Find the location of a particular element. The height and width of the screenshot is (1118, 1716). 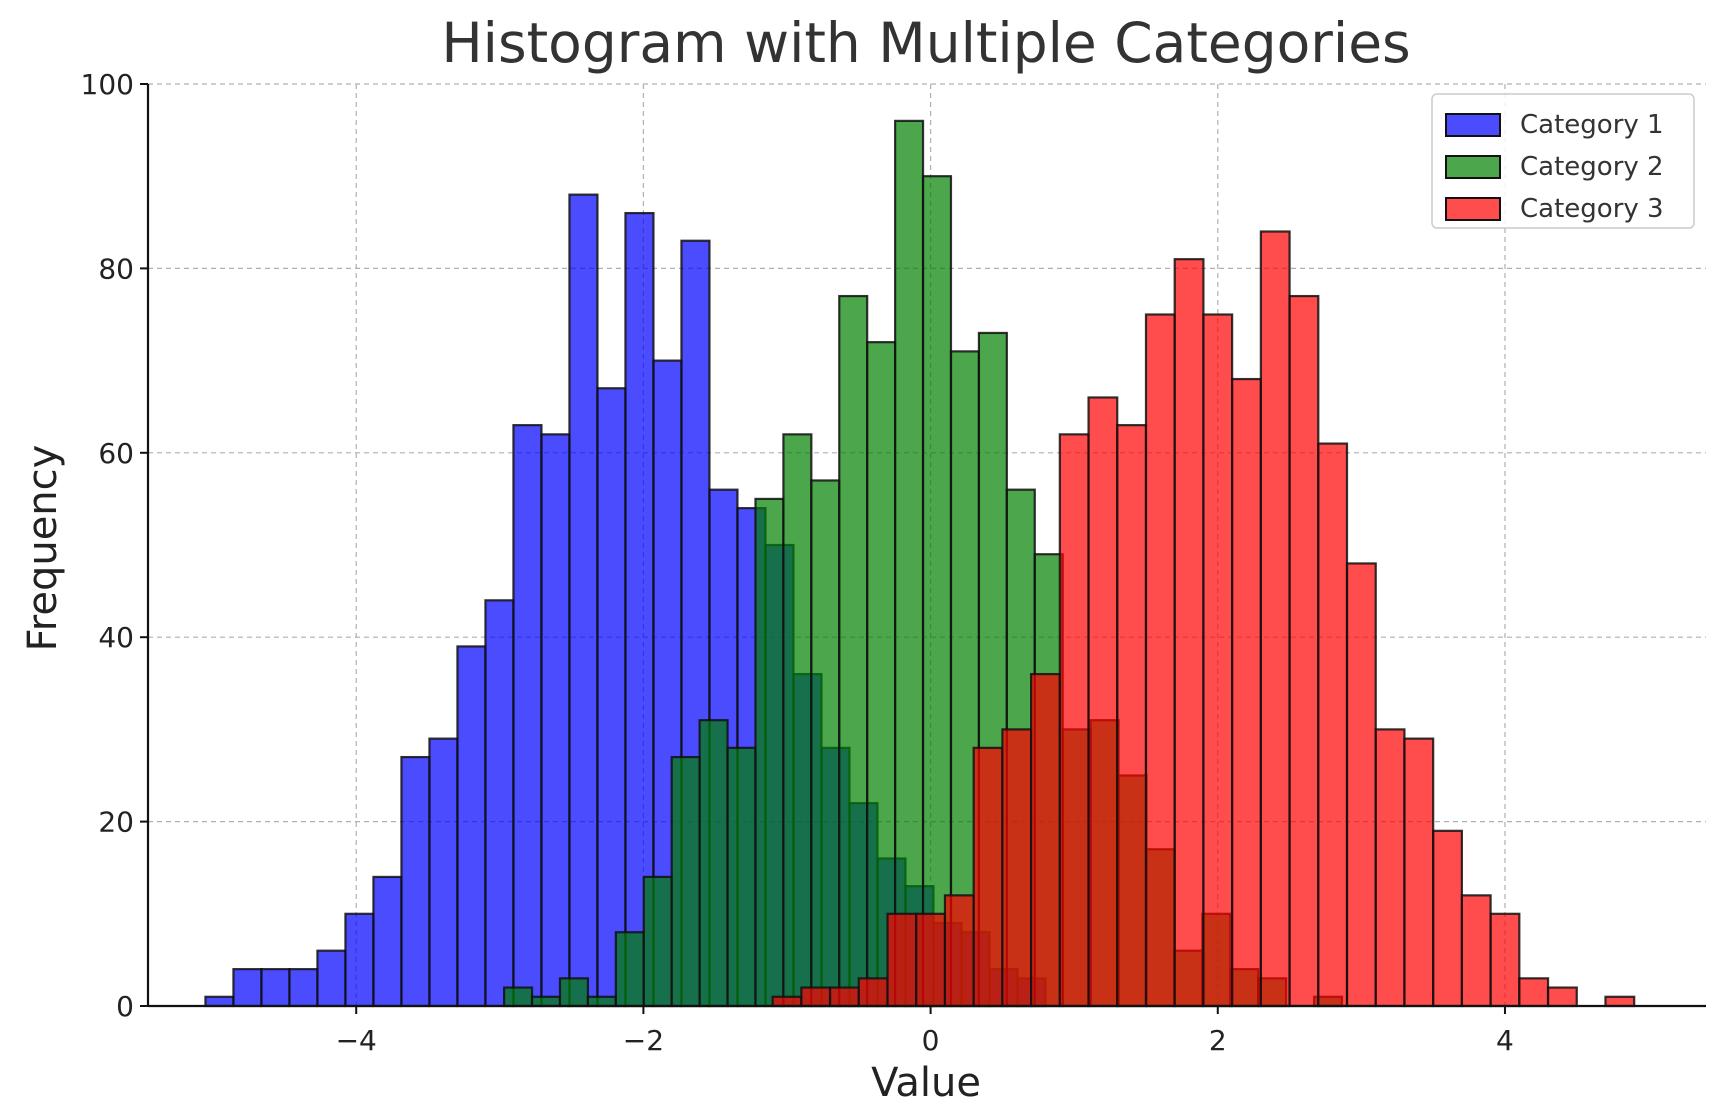

legend-label: Category 3 is located at coordinates (1592, 209).